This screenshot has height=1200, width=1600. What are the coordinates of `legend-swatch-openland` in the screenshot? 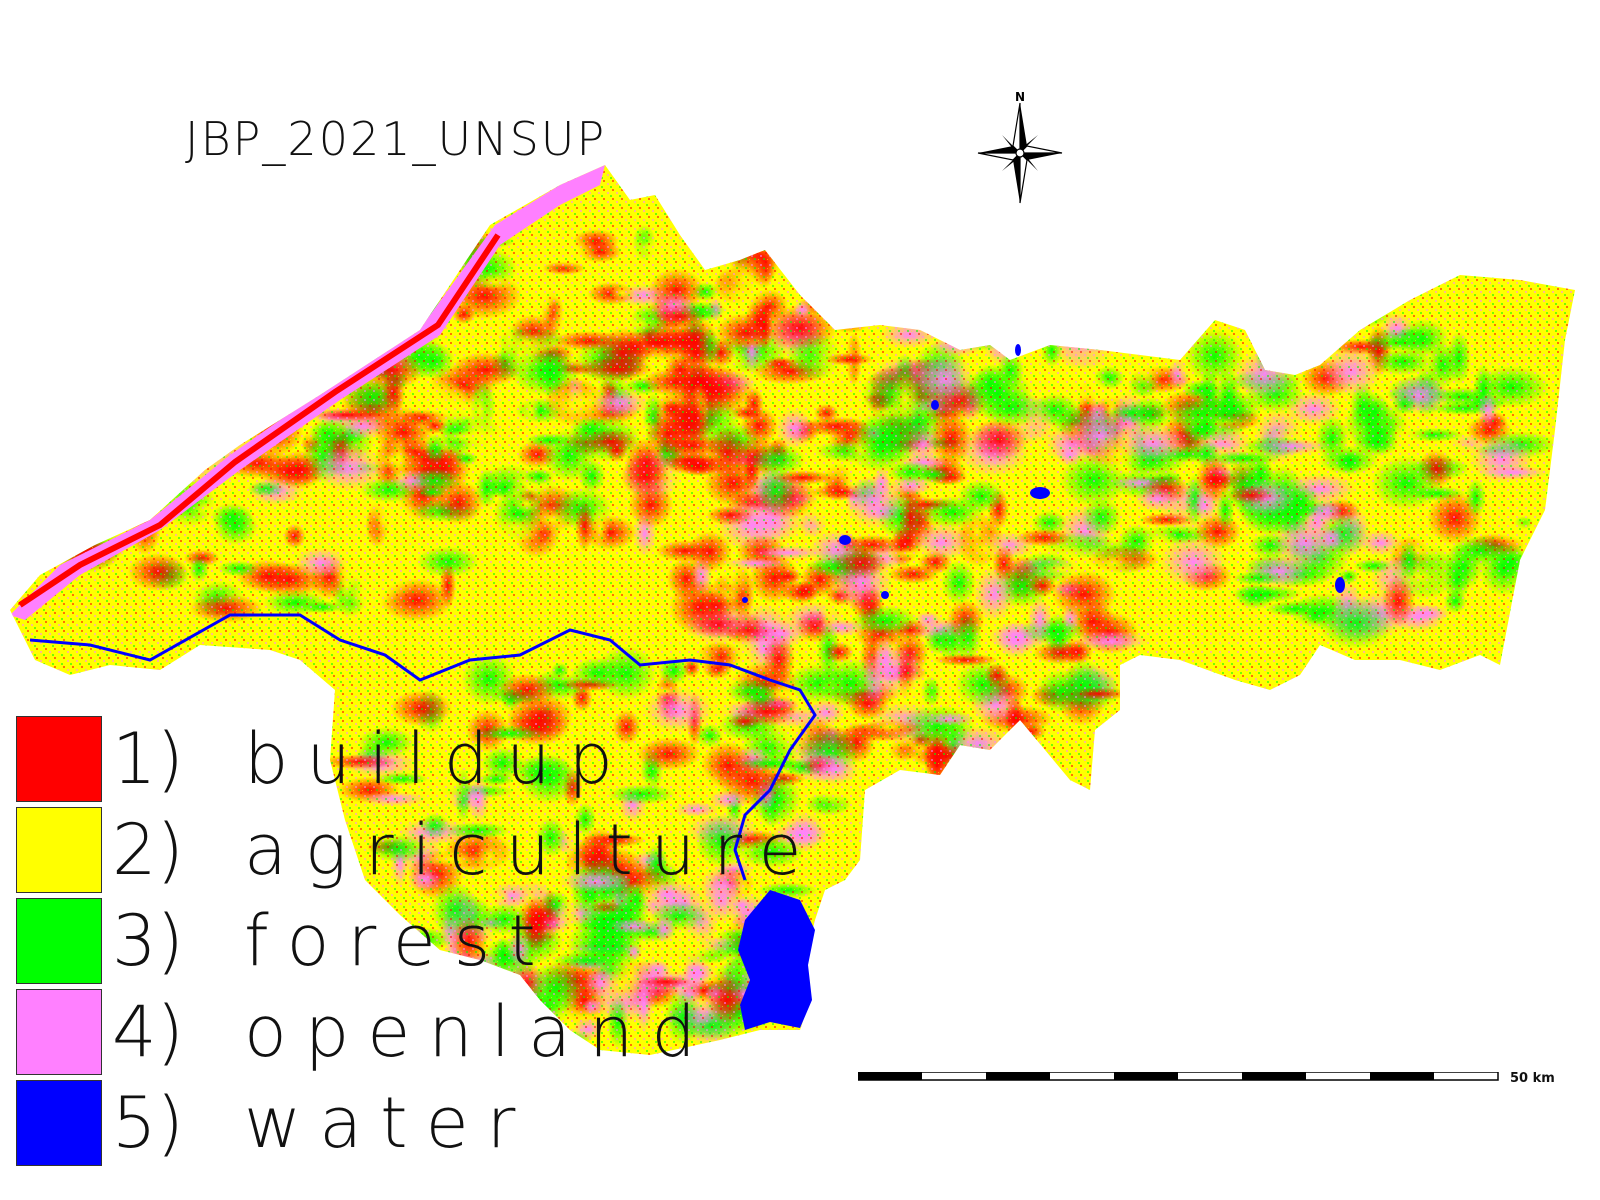 It's located at (59, 1032).